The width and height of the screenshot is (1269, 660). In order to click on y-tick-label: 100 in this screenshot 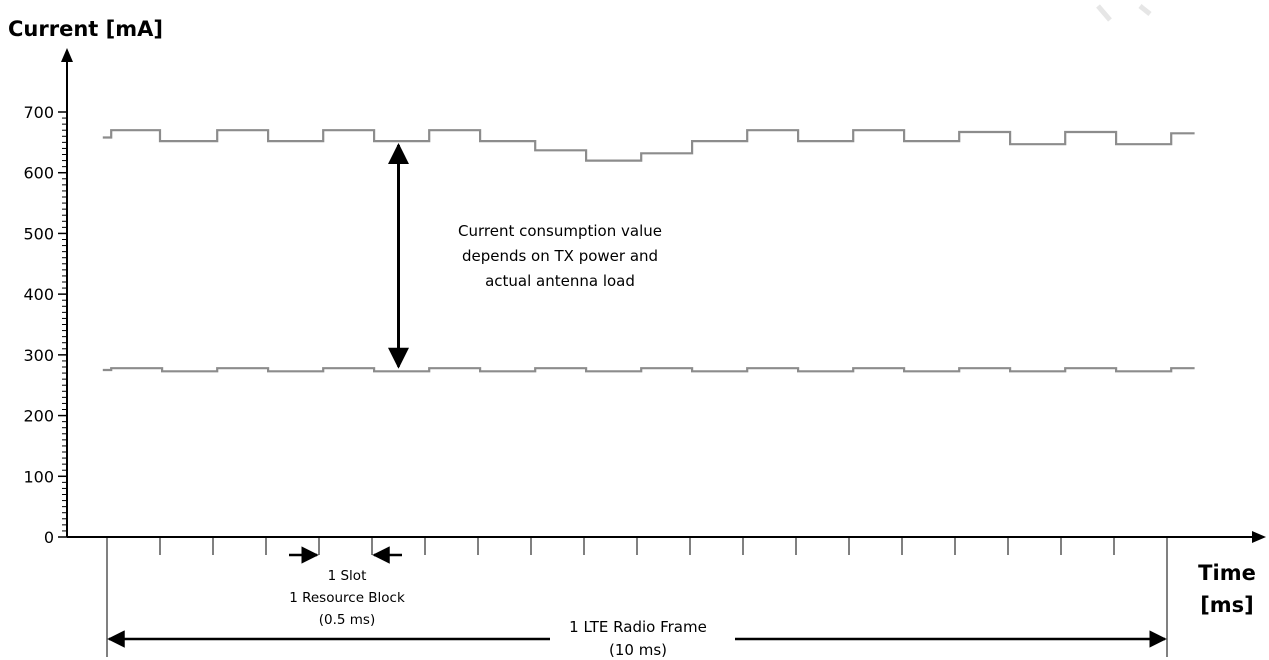, I will do `click(38, 476)`.